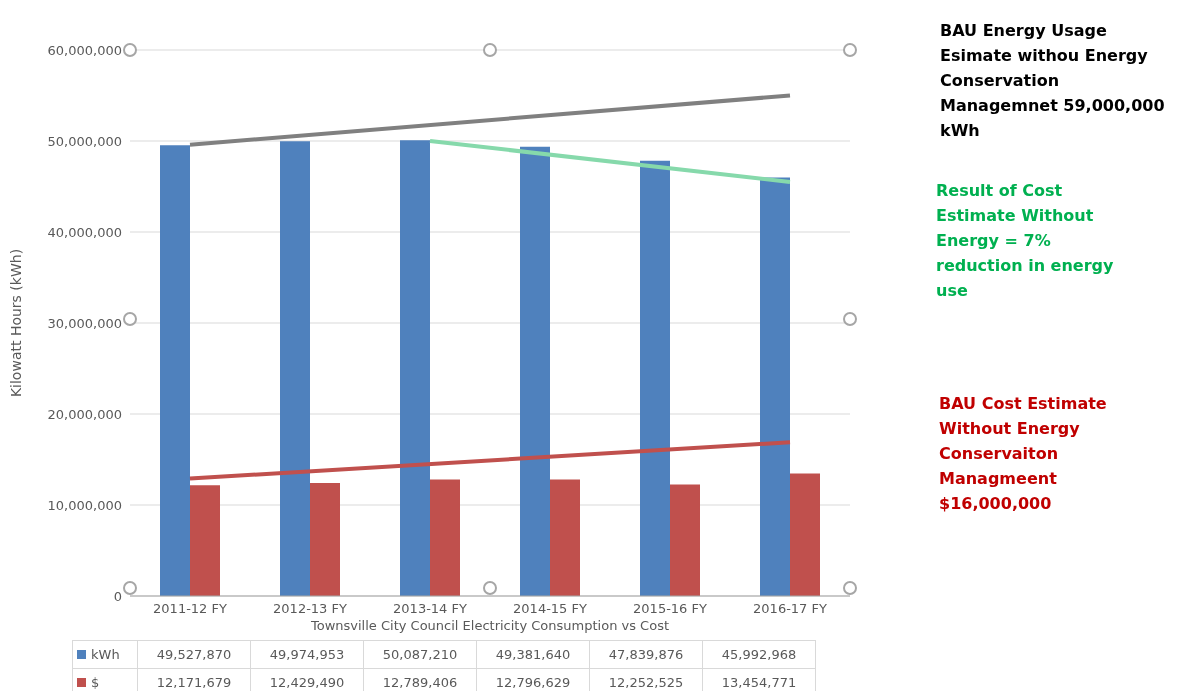 Image resolution: width=1182 pixels, height=691 pixels. What do you see at coordinates (84, 50) in the screenshot?
I see `y-tick-label: 60,000,000` at bounding box center [84, 50].